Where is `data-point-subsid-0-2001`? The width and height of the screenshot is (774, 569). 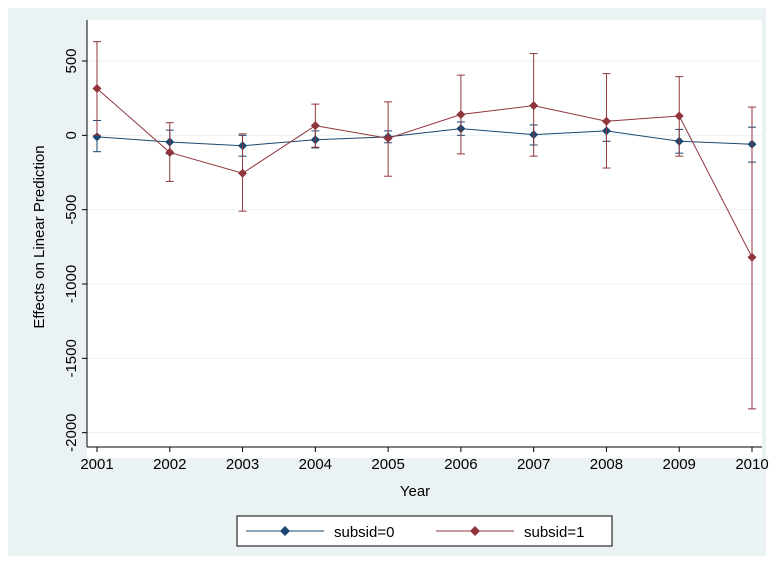 data-point-subsid-0-2001 is located at coordinates (97, 137).